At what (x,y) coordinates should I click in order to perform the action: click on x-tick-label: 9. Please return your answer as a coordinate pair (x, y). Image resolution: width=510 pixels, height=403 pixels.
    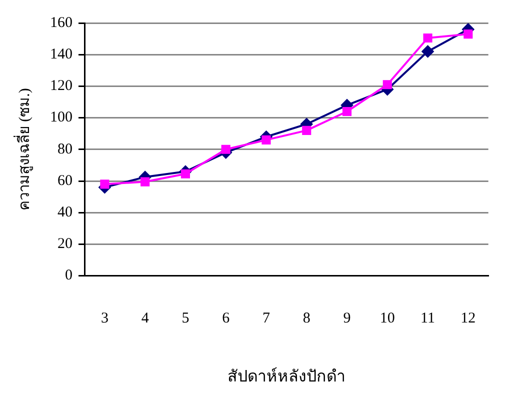
    Looking at the image, I should click on (347, 318).